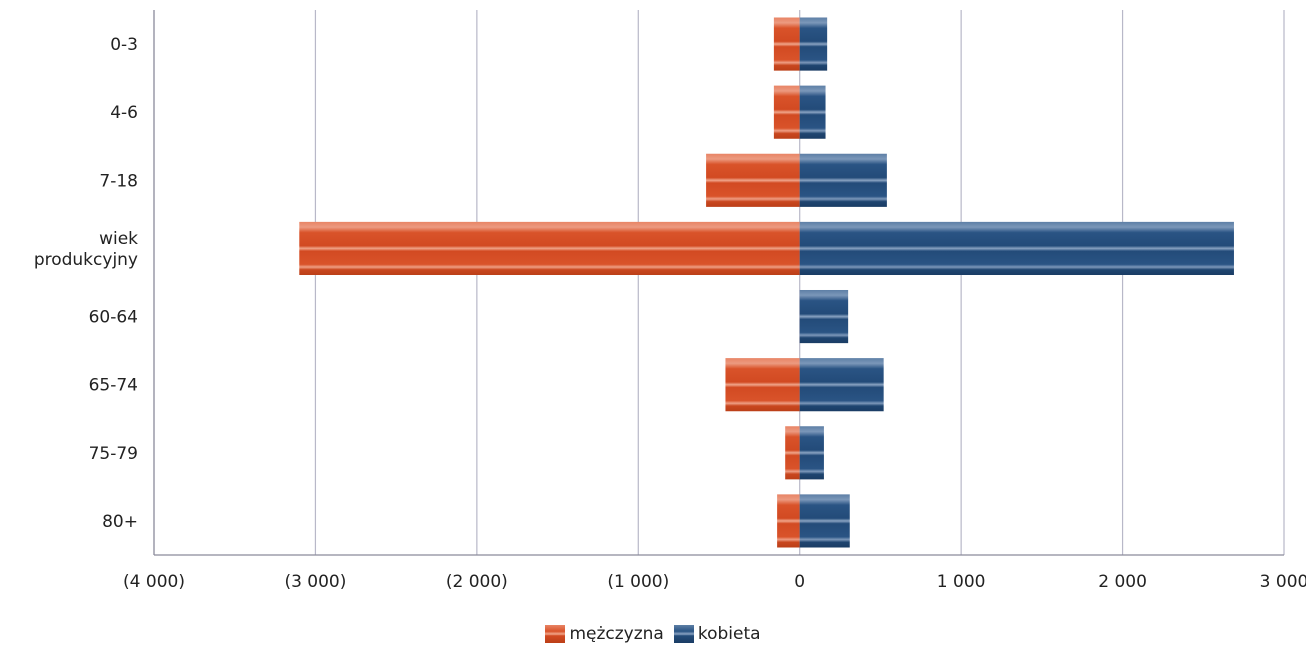  I want to click on legend-swatch-women, so click(683, 634).